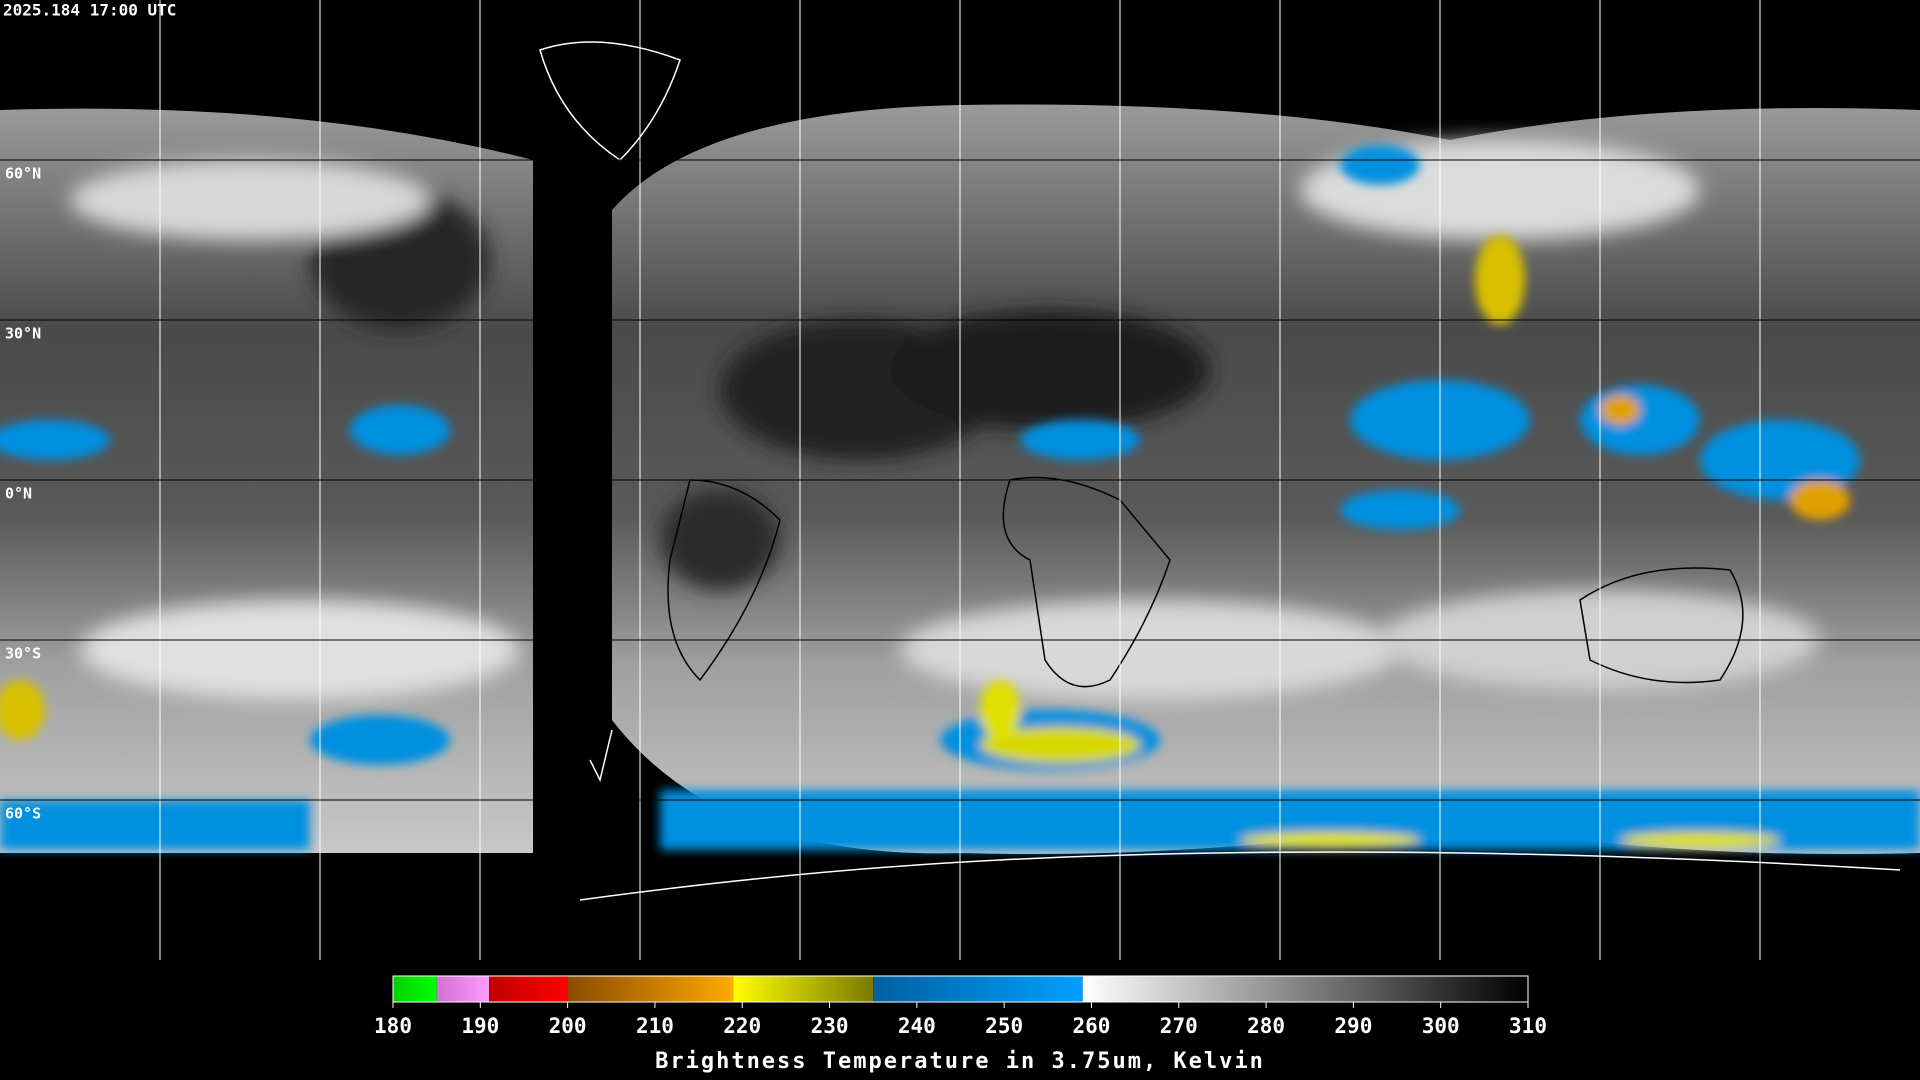 This screenshot has width=1920, height=1080. Describe the element at coordinates (1205, 582) in the screenshot. I see `coastlines` at that location.